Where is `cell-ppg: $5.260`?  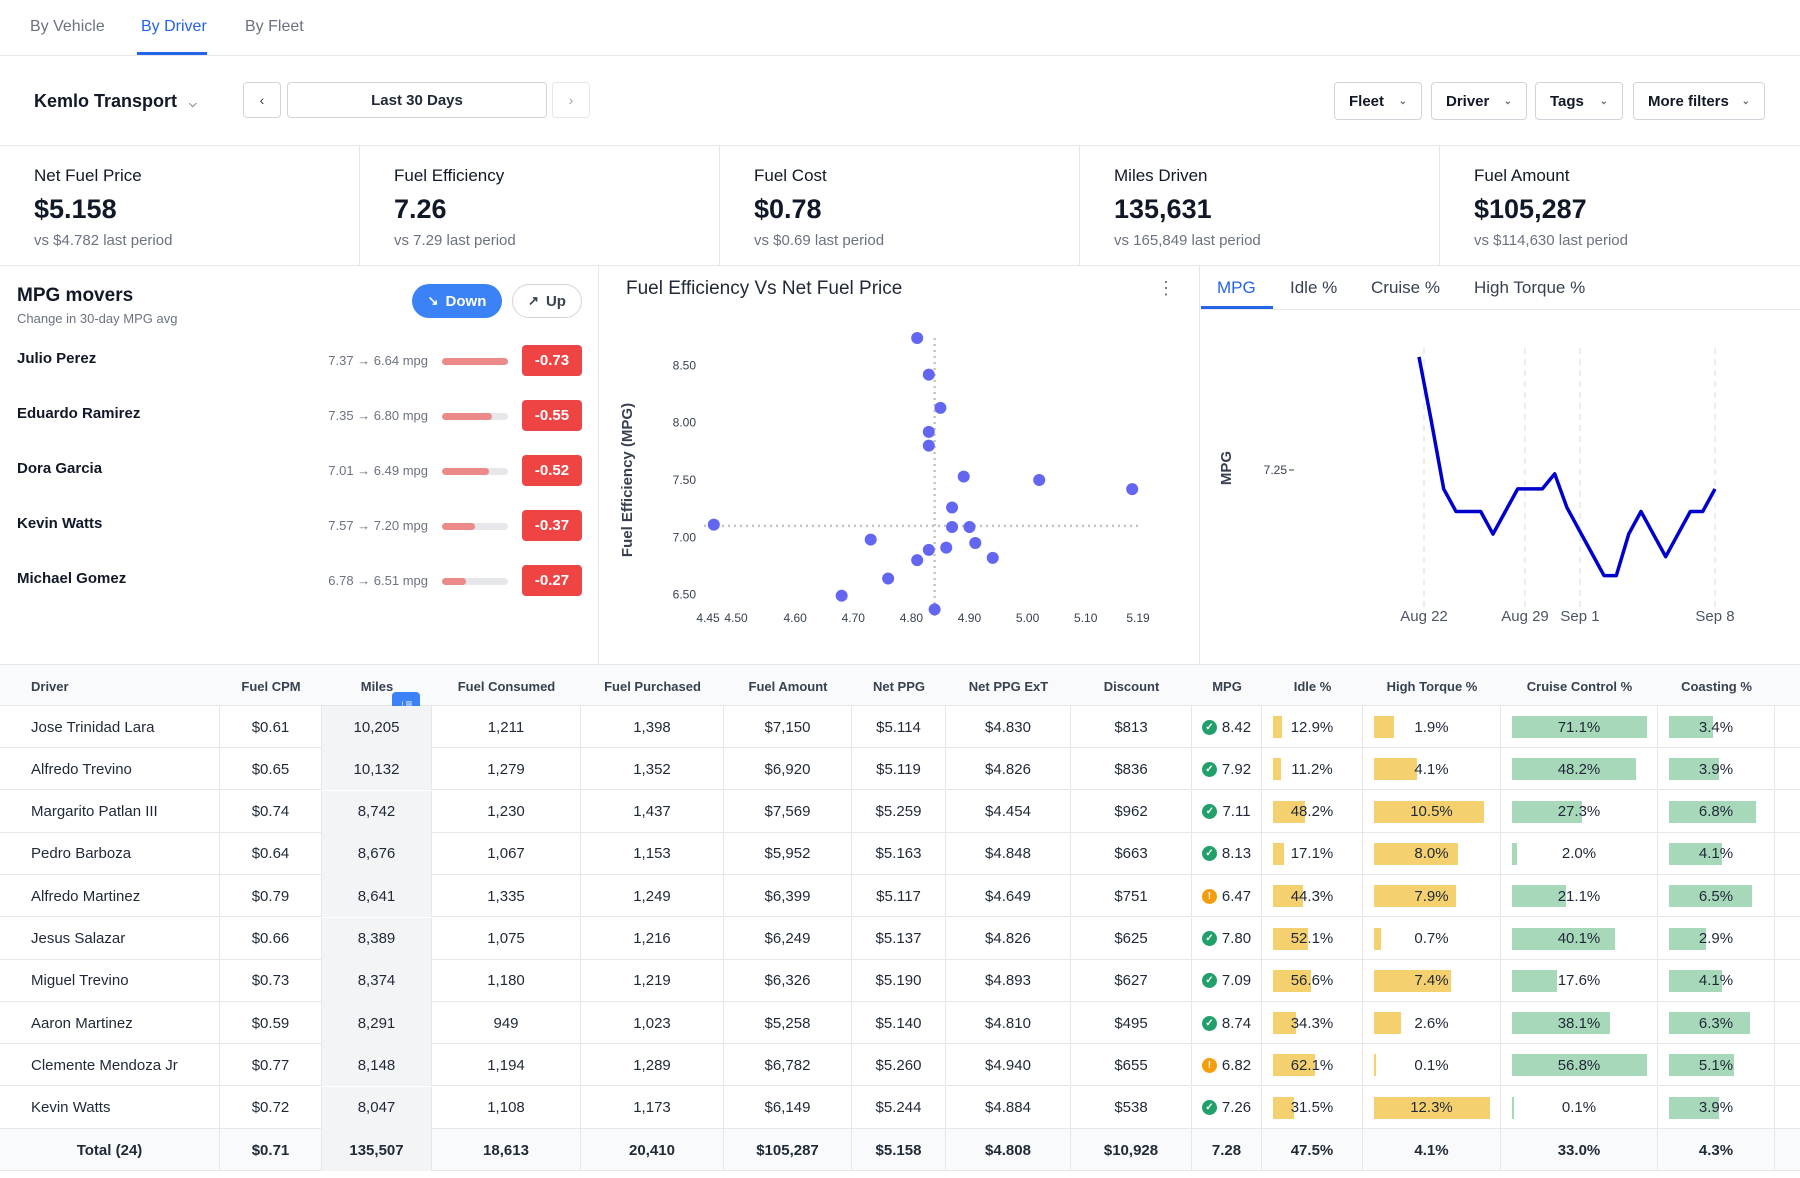 cell-ppg: $5.260 is located at coordinates (899, 1065).